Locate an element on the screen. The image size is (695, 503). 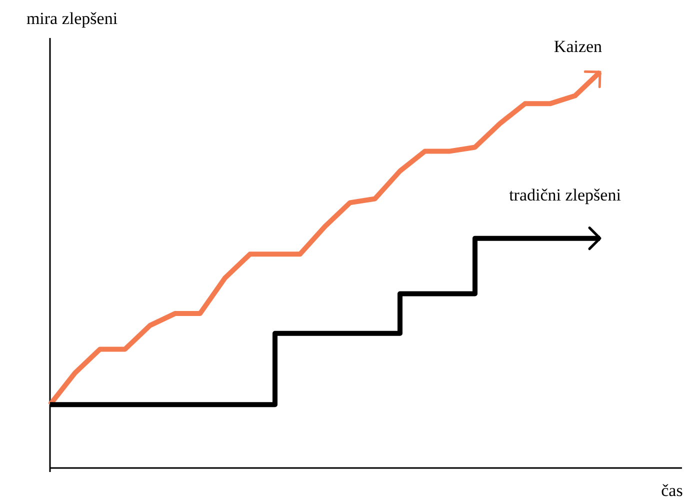
x-axis-title: čas is located at coordinates (672, 490).